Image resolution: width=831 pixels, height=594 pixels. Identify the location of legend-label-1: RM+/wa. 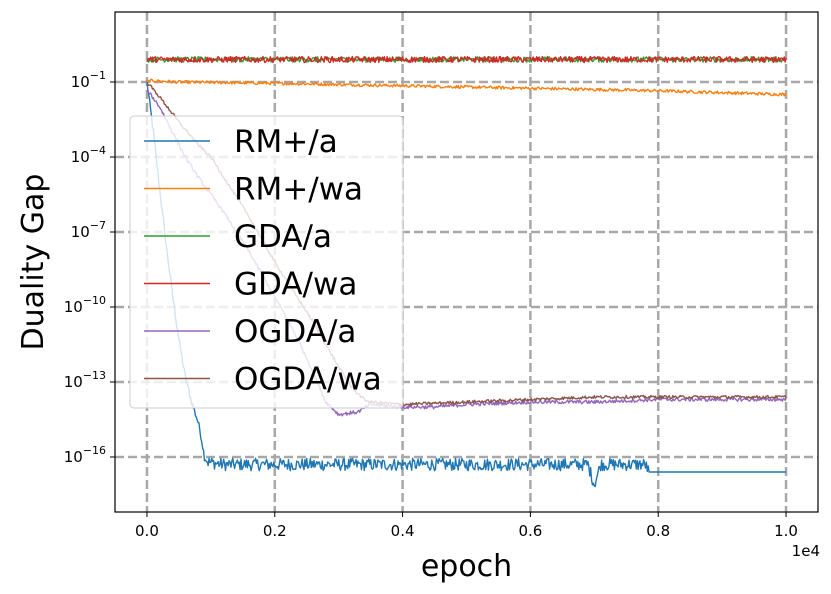
(298, 190).